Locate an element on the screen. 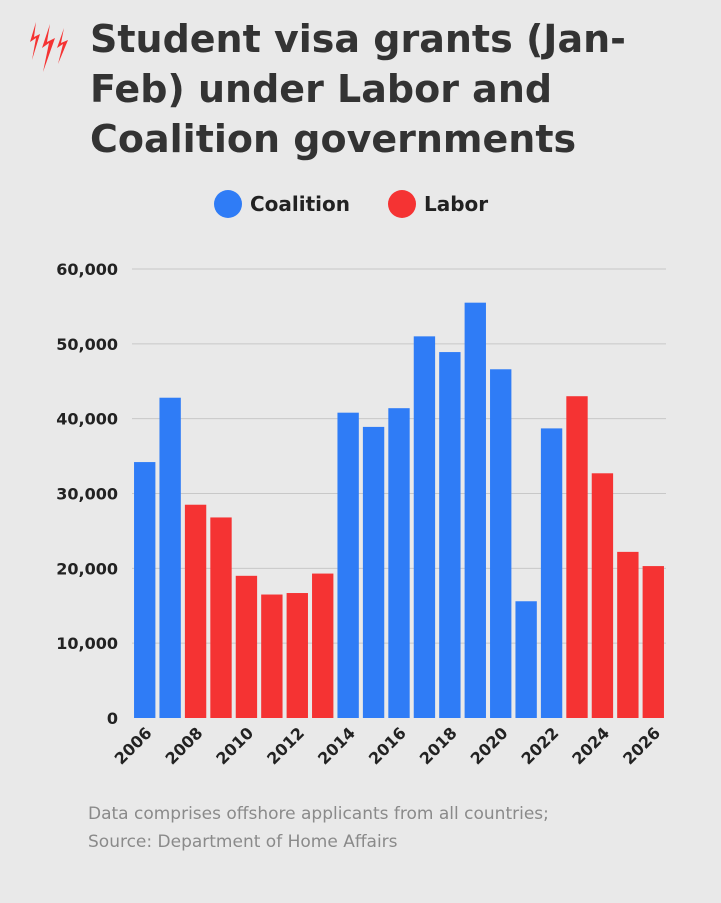  y-tick-label: 0 is located at coordinates (112, 718).